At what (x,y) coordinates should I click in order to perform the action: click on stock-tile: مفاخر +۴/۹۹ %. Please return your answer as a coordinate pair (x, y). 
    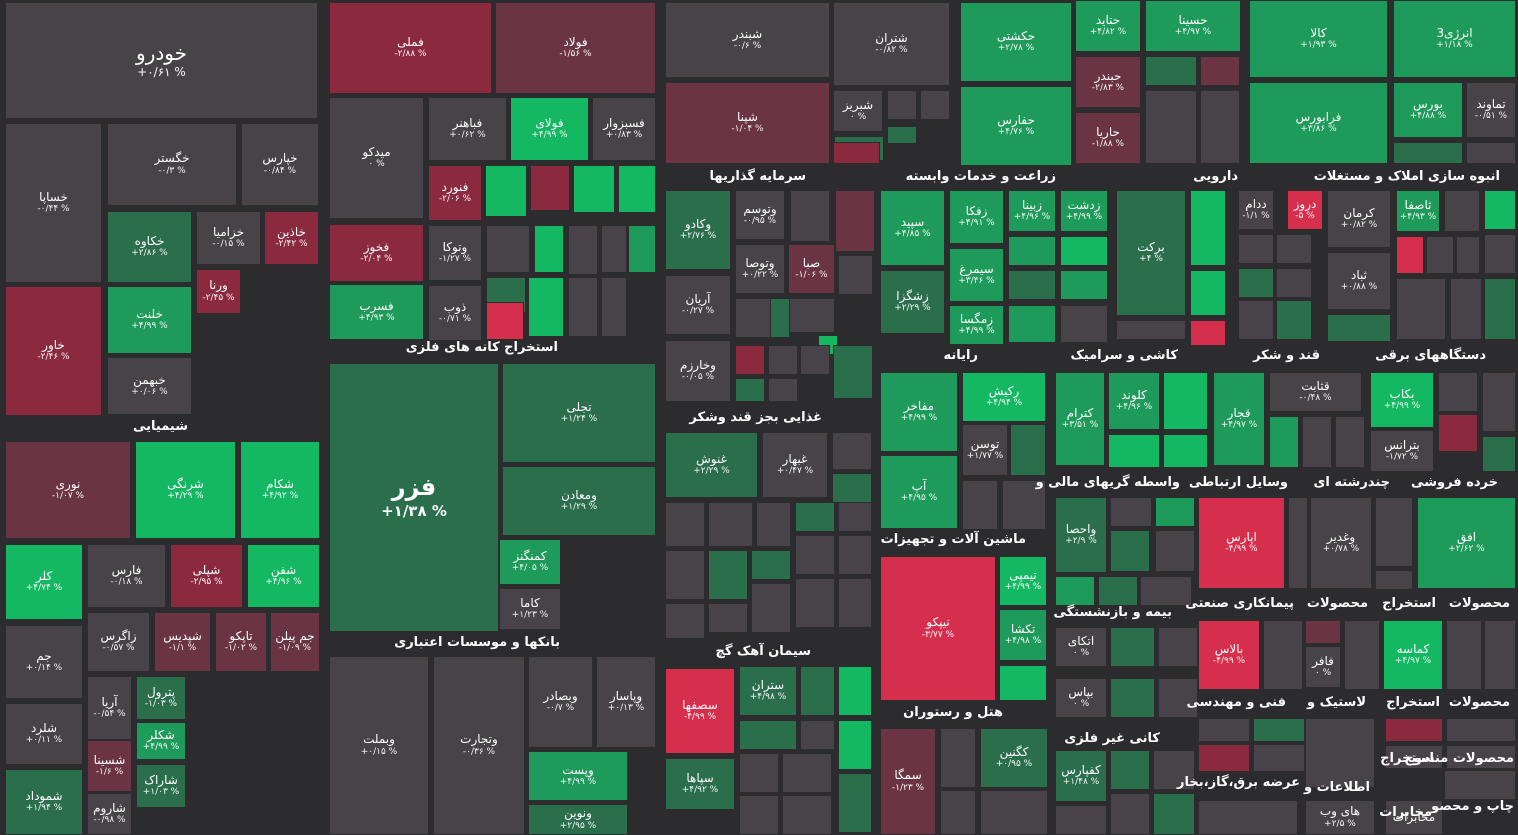
    Looking at the image, I should click on (919, 412).